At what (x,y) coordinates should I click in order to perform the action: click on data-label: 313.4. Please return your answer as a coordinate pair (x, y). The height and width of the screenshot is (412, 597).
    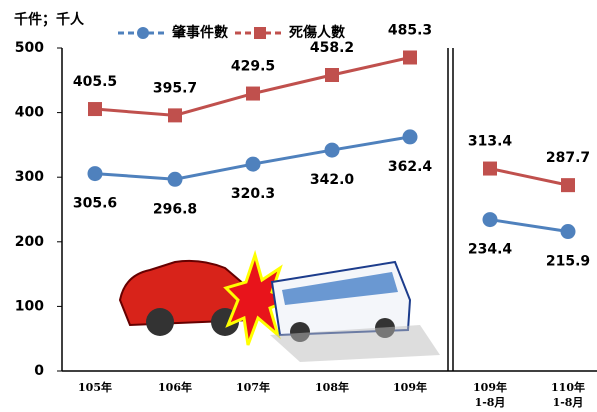
    Looking at the image, I should click on (490, 142).